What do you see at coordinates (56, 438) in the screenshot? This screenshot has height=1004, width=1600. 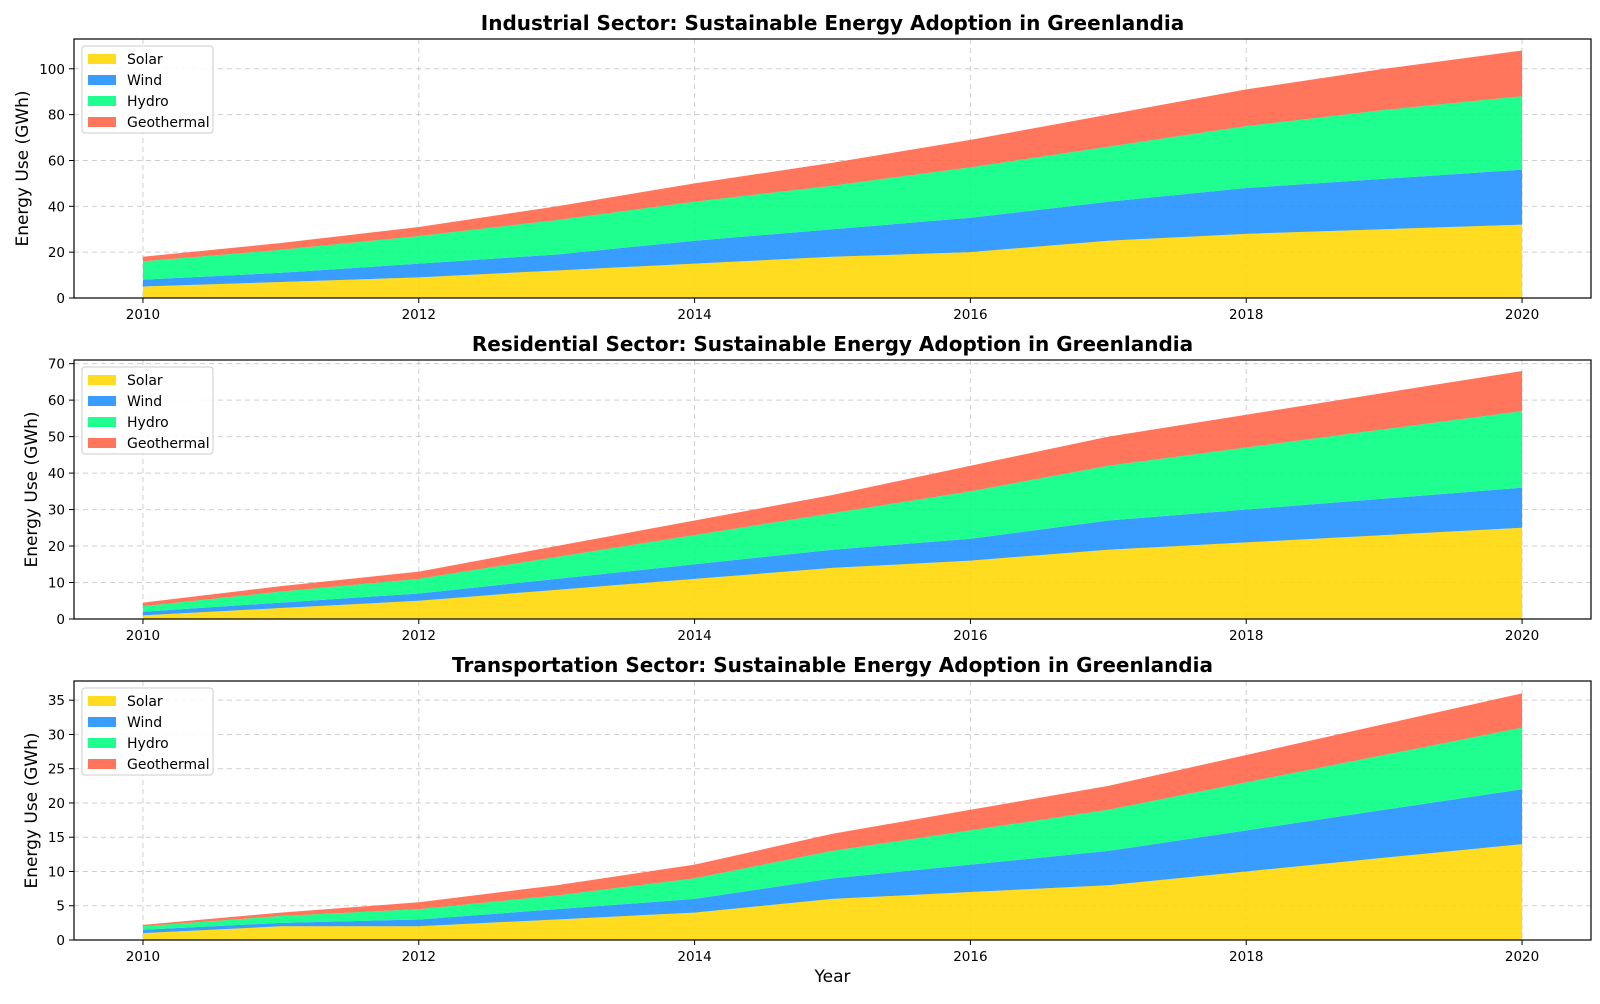 I see `y-tick-label: 50` at bounding box center [56, 438].